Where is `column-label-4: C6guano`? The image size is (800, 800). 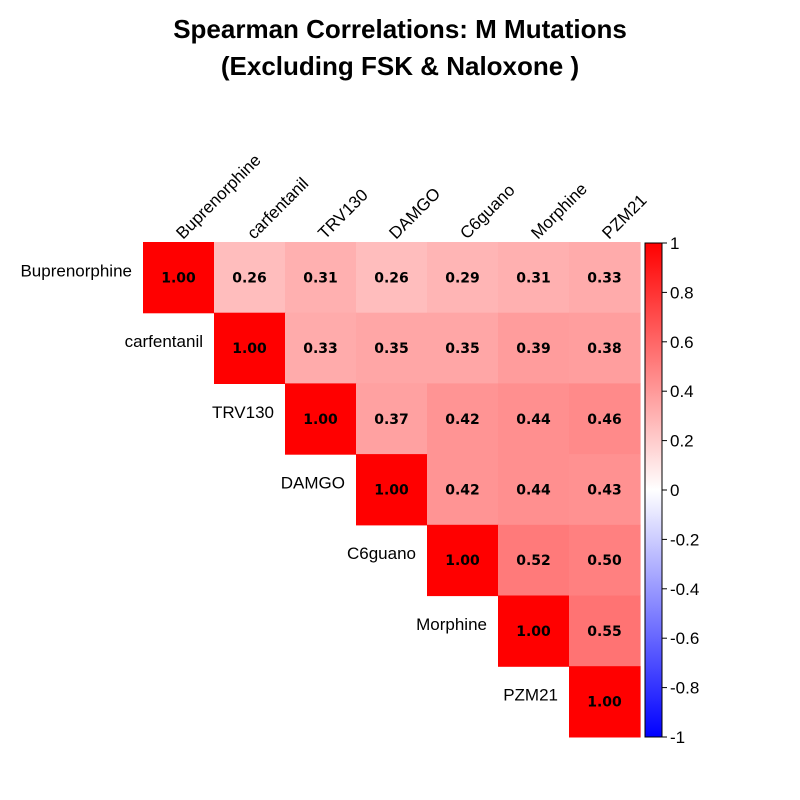
column-label-4: C6guano is located at coordinates (487, 212).